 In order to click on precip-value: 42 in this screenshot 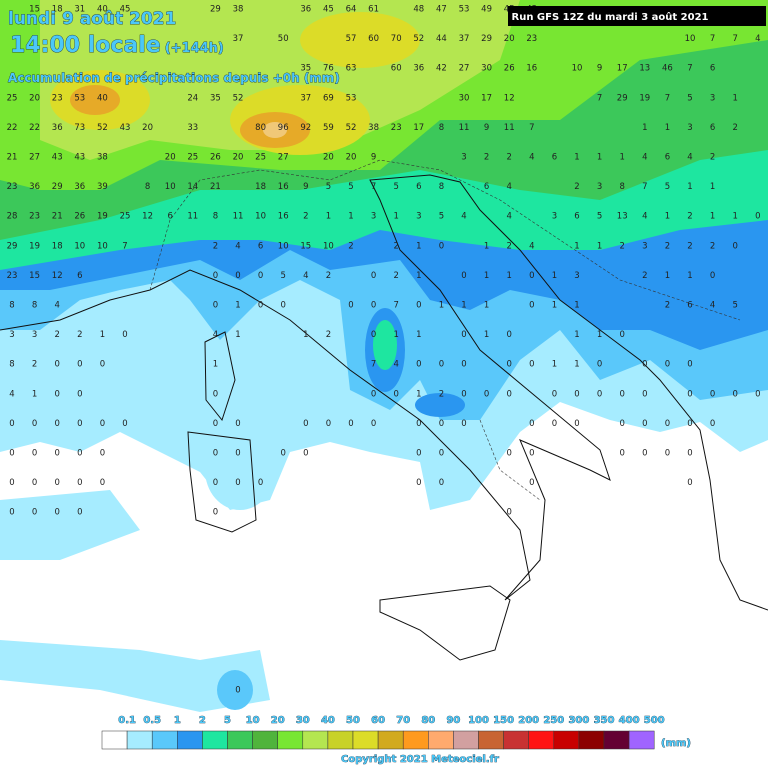, I will do `click(441, 69)`.